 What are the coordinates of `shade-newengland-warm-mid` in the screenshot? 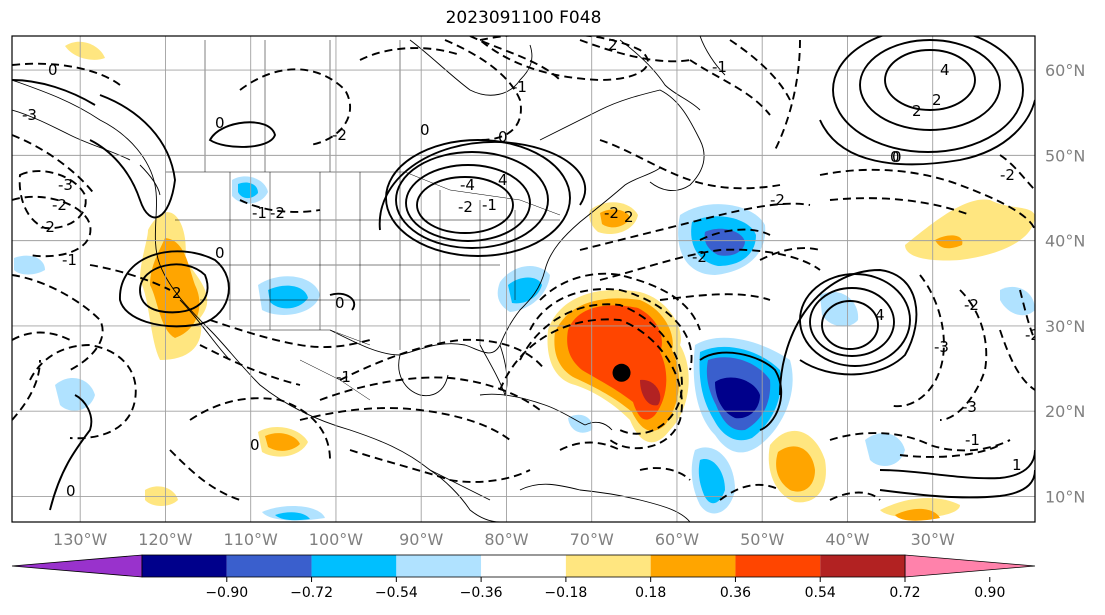 It's located at (615, 218).